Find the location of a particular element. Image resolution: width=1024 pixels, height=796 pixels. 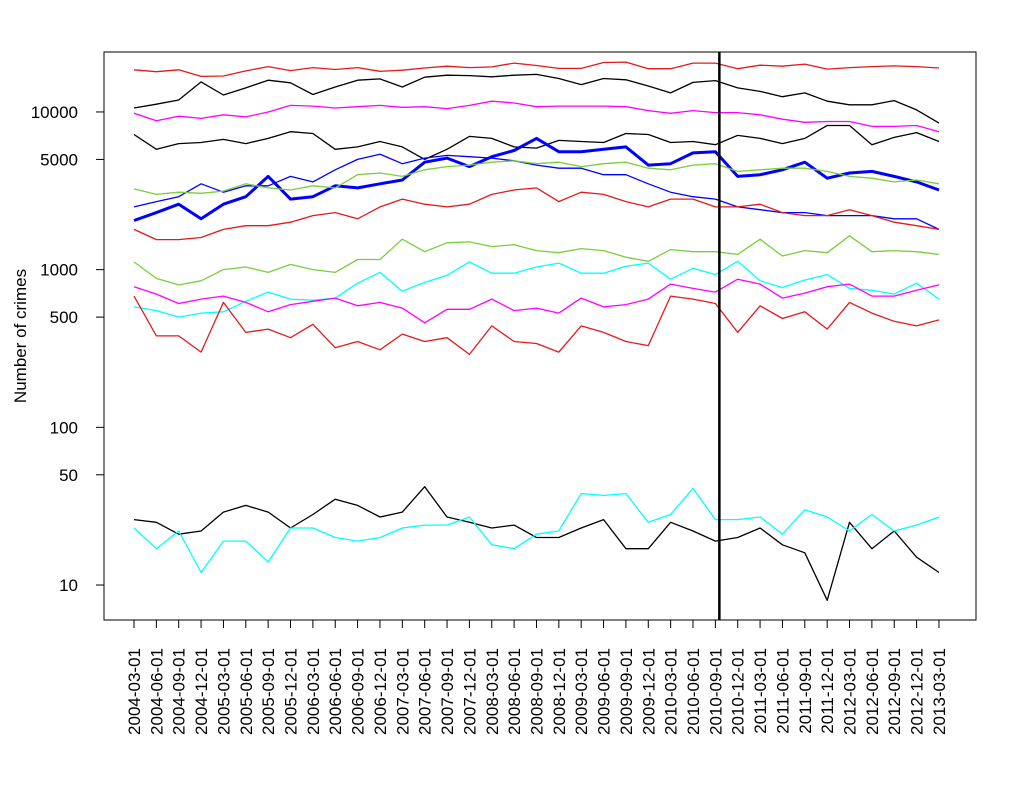

x-tick-label: 2006-06-01 is located at coordinates (335, 691).